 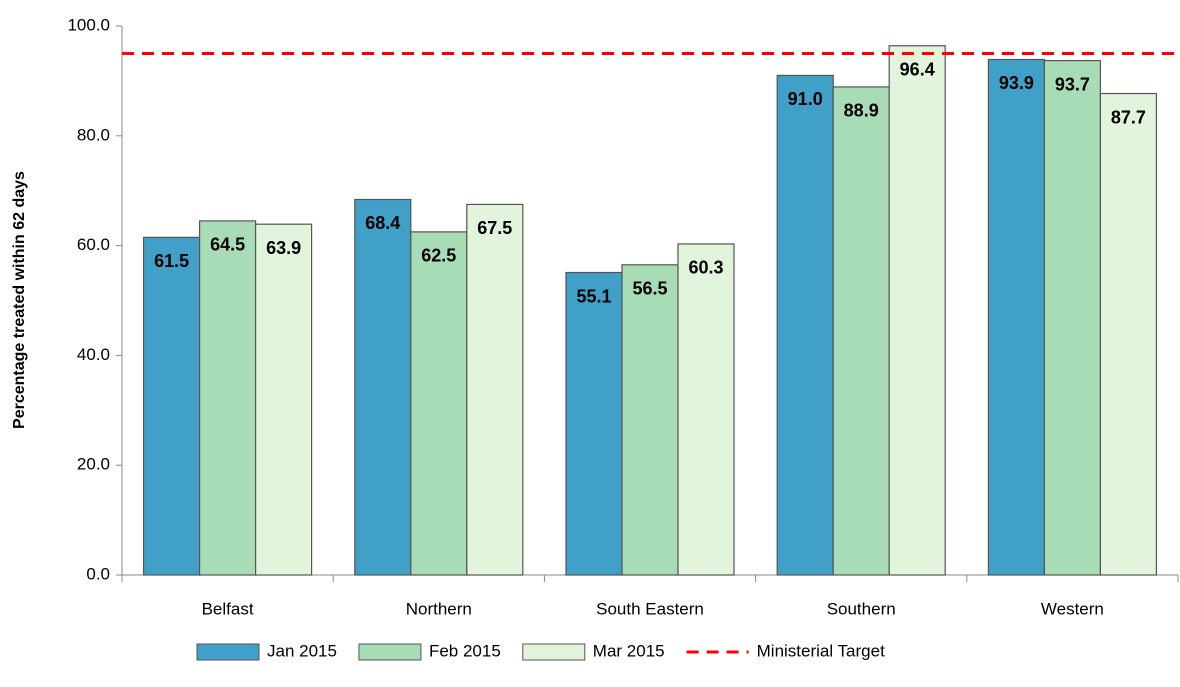 What do you see at coordinates (228, 608) in the screenshot?
I see `x-tick-label: Belfast` at bounding box center [228, 608].